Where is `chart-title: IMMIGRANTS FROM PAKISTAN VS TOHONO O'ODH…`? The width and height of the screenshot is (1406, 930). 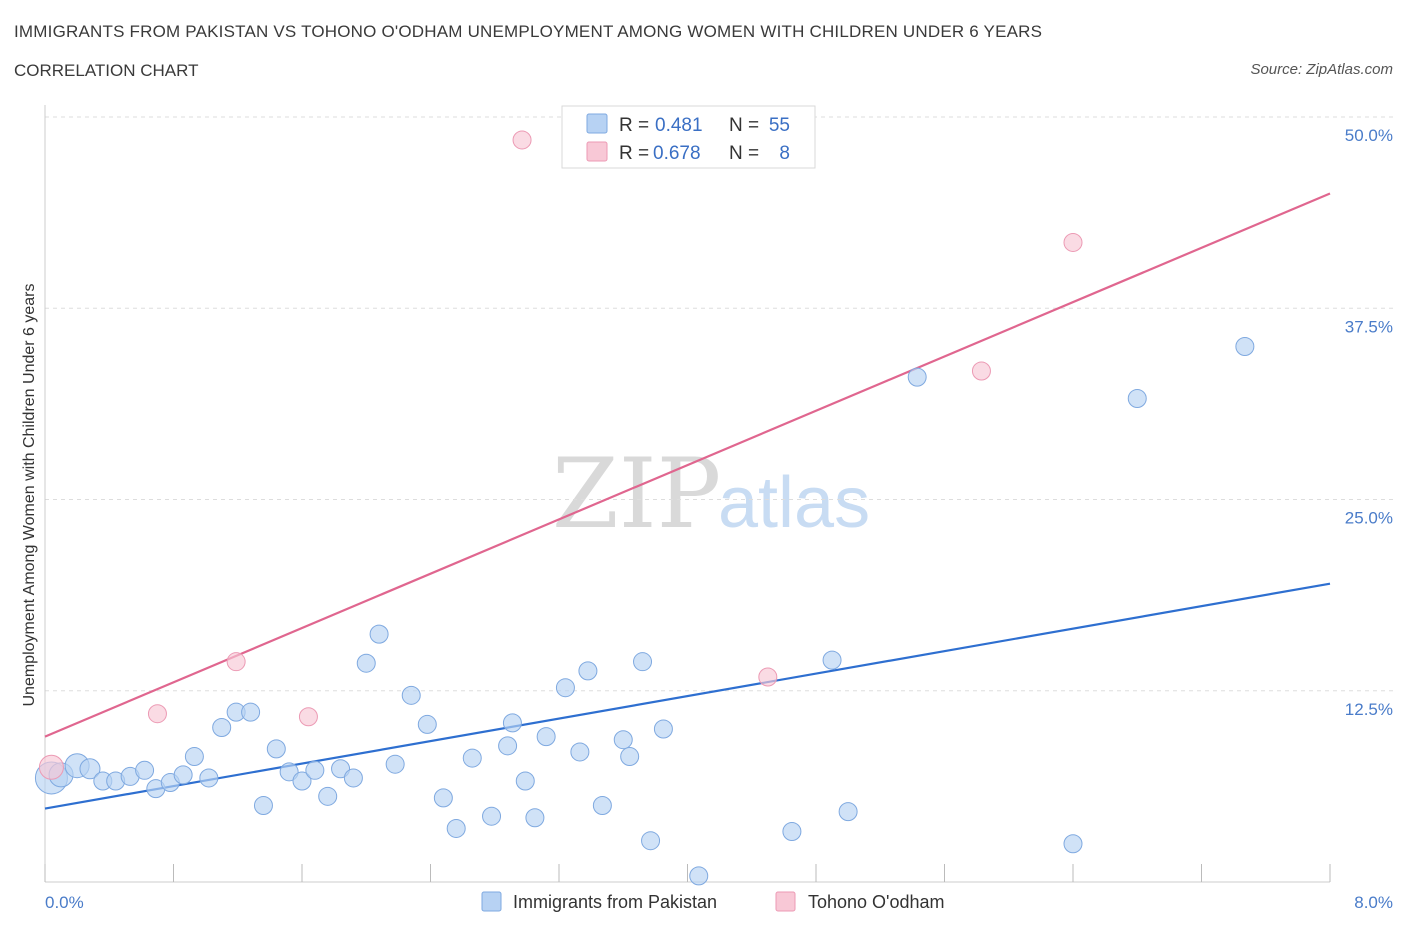
chart-title: IMMIGRANTS FROM PAKISTAN VS TOHONO O'ODH… is located at coordinates (528, 31).